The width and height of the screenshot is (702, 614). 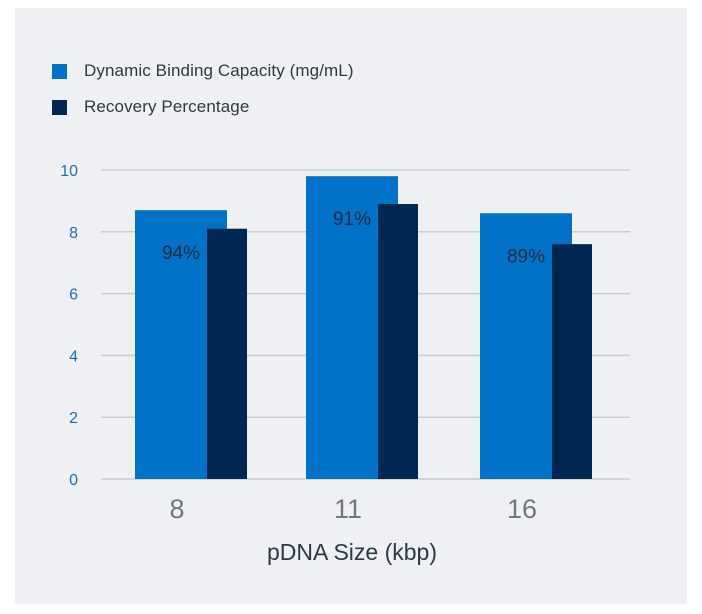 What do you see at coordinates (353, 238) in the screenshot?
I see `data-labels: 94% 91% 89%` at bounding box center [353, 238].